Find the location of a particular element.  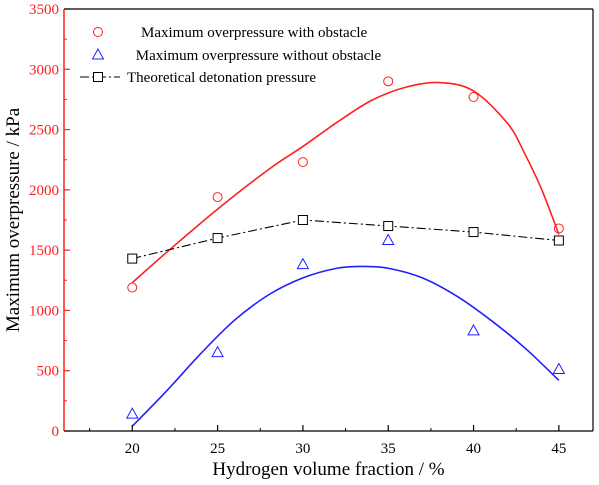

series-square is located at coordinates (345, 239).